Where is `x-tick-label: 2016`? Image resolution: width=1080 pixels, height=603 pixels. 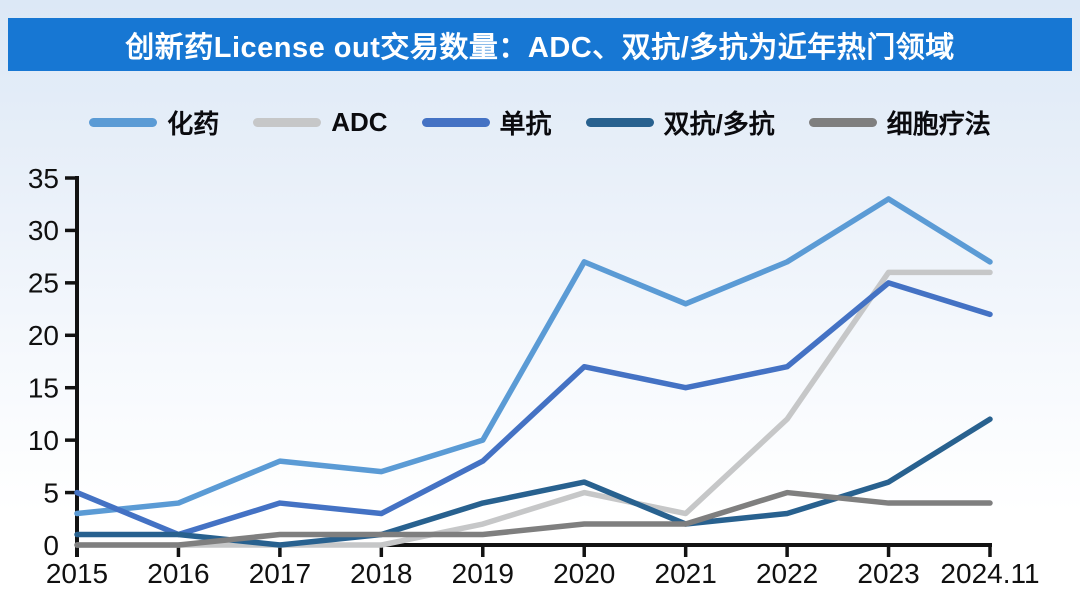 x-tick-label: 2016 is located at coordinates (178, 573).